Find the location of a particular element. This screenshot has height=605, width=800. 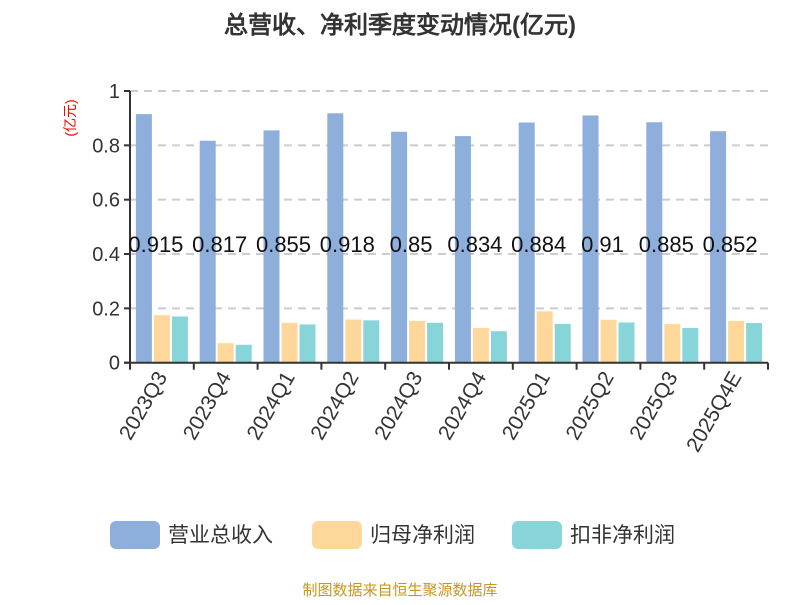

x-tick-label: 2024Q4 is located at coordinates (462, 405).